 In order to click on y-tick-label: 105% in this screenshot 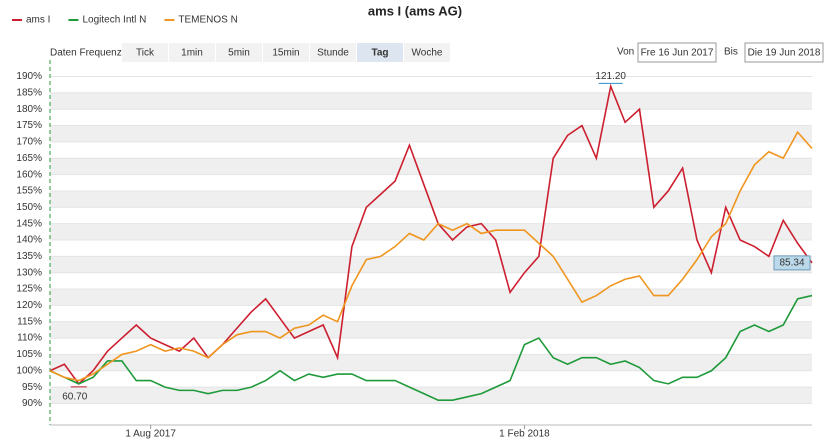, I will do `click(29, 354)`.